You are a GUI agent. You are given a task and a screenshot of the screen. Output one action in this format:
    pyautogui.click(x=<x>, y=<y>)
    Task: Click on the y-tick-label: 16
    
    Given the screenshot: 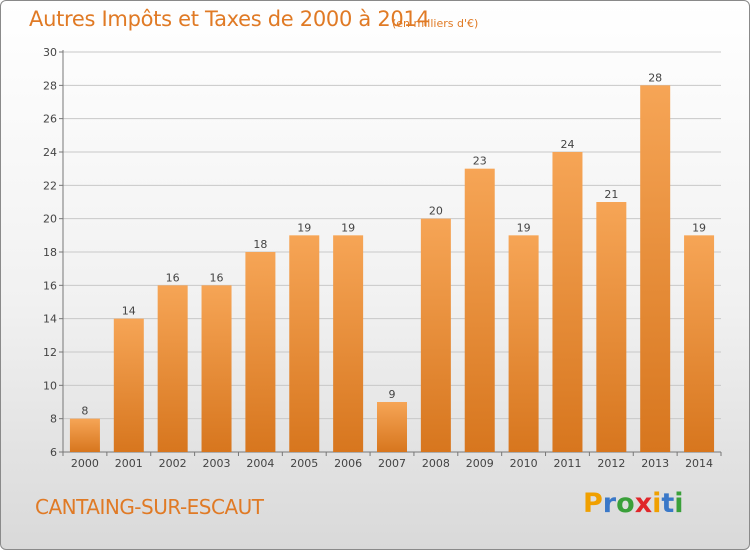 What is the action you would take?
    pyautogui.click(x=50, y=285)
    